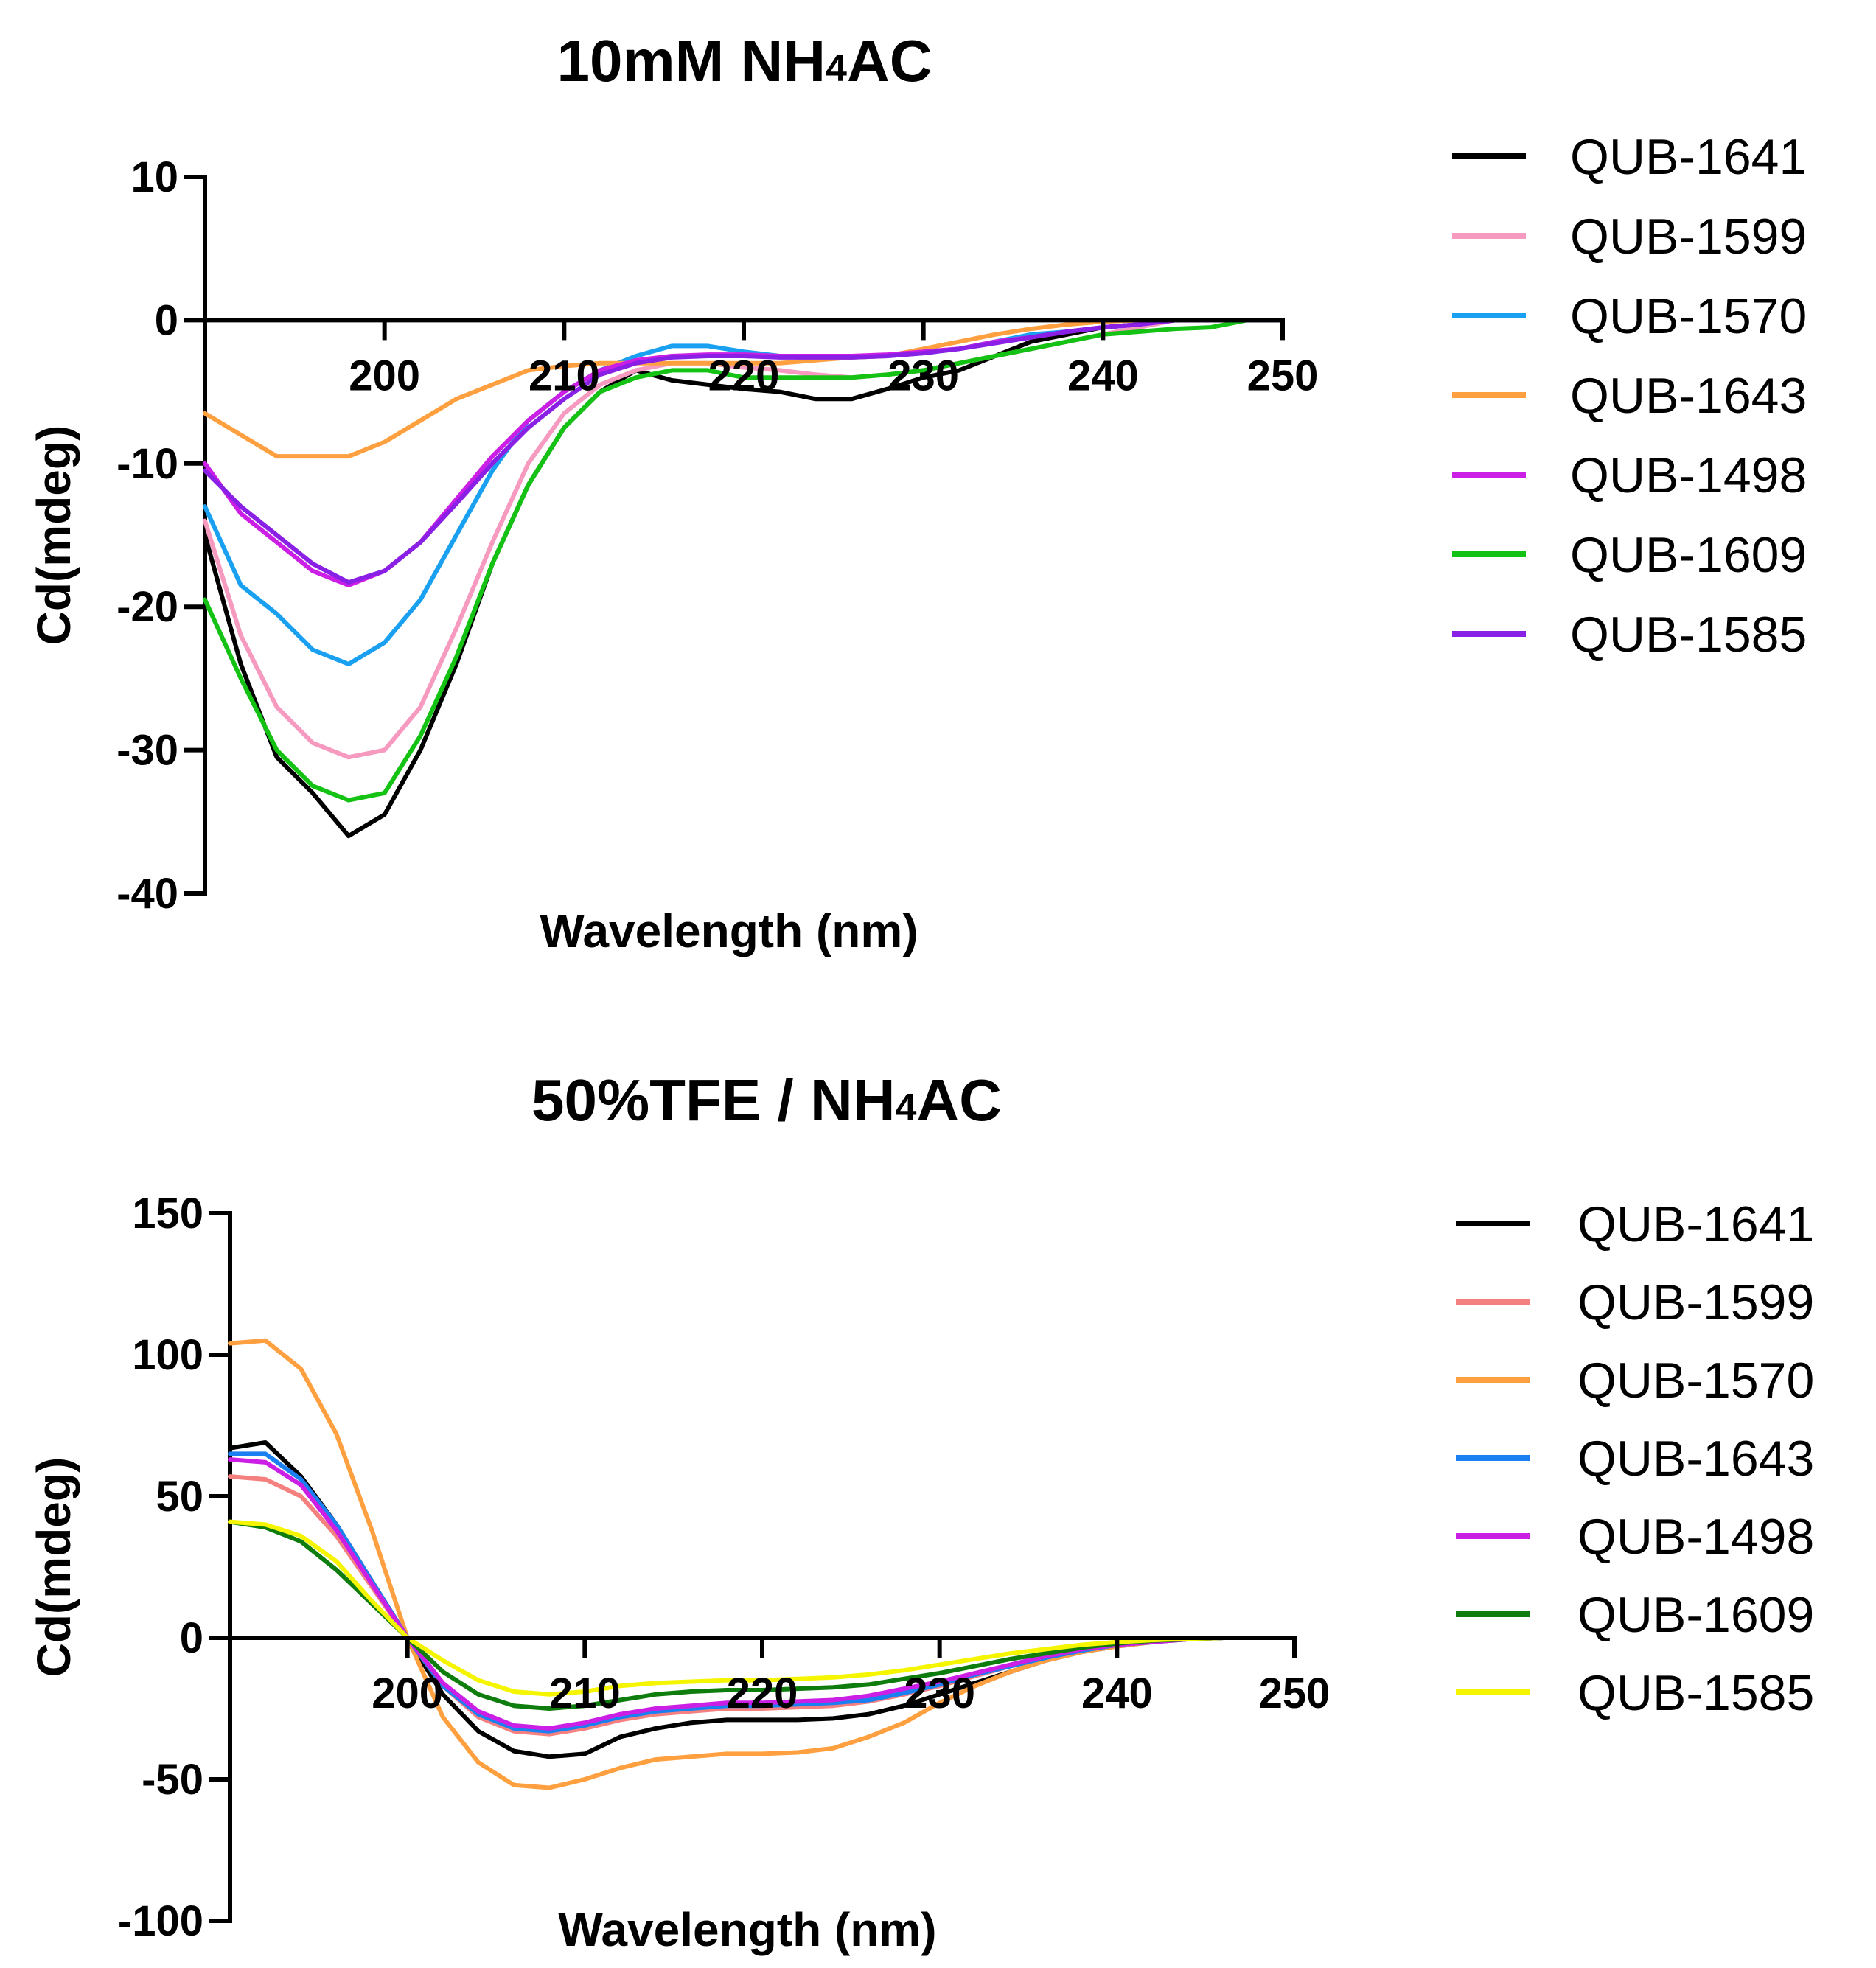 The height and width of the screenshot is (1968, 1876). I want to click on chart-title: 50%TFE / NH4AC, so click(766, 1100).